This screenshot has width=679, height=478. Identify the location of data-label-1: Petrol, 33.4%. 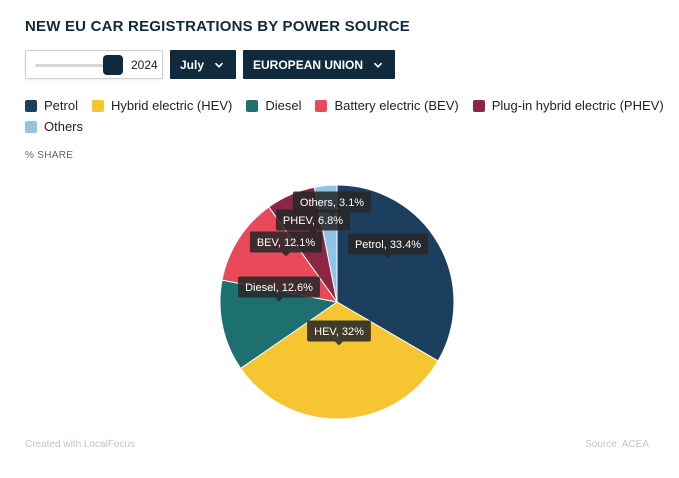
(388, 246).